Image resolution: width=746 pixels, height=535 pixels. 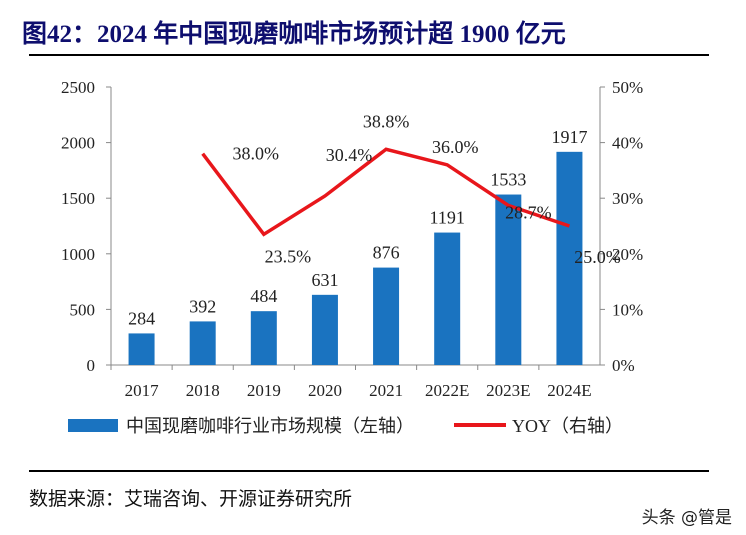 I want to click on yoy-data-label: 23.5%, so click(x=288, y=256).